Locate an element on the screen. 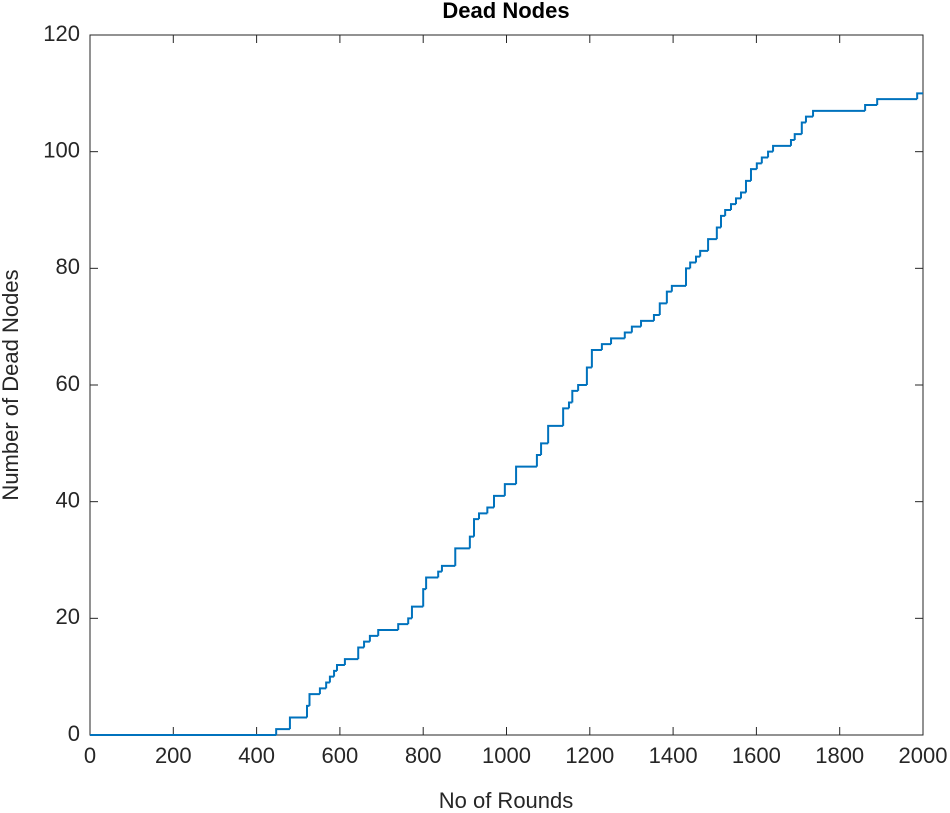 This screenshot has height=813, width=950. y-tick-label: 100 is located at coordinates (61, 149).